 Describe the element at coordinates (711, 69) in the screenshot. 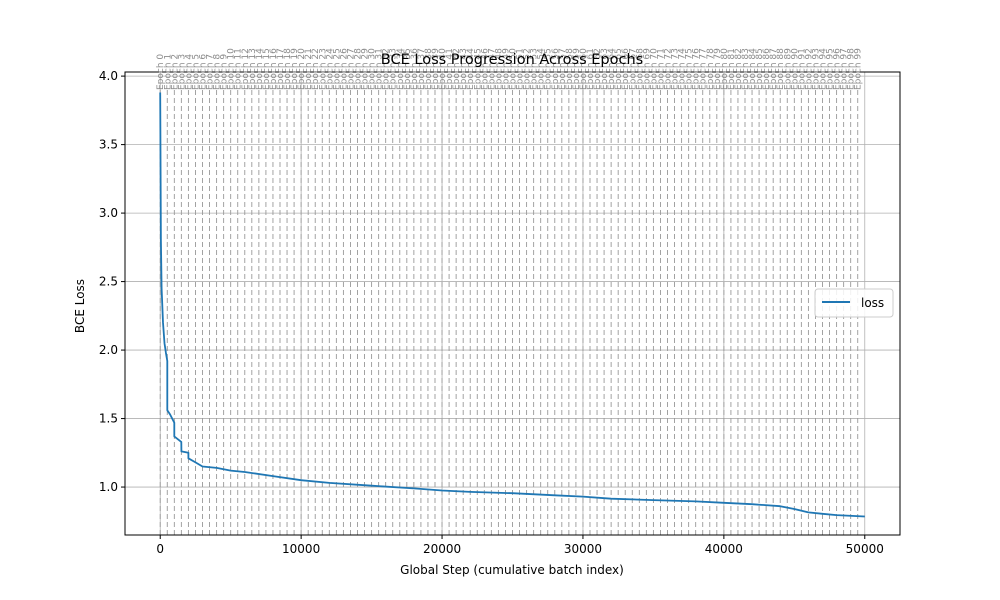

I see `epoch-marker-label: Epoch 78` at that location.